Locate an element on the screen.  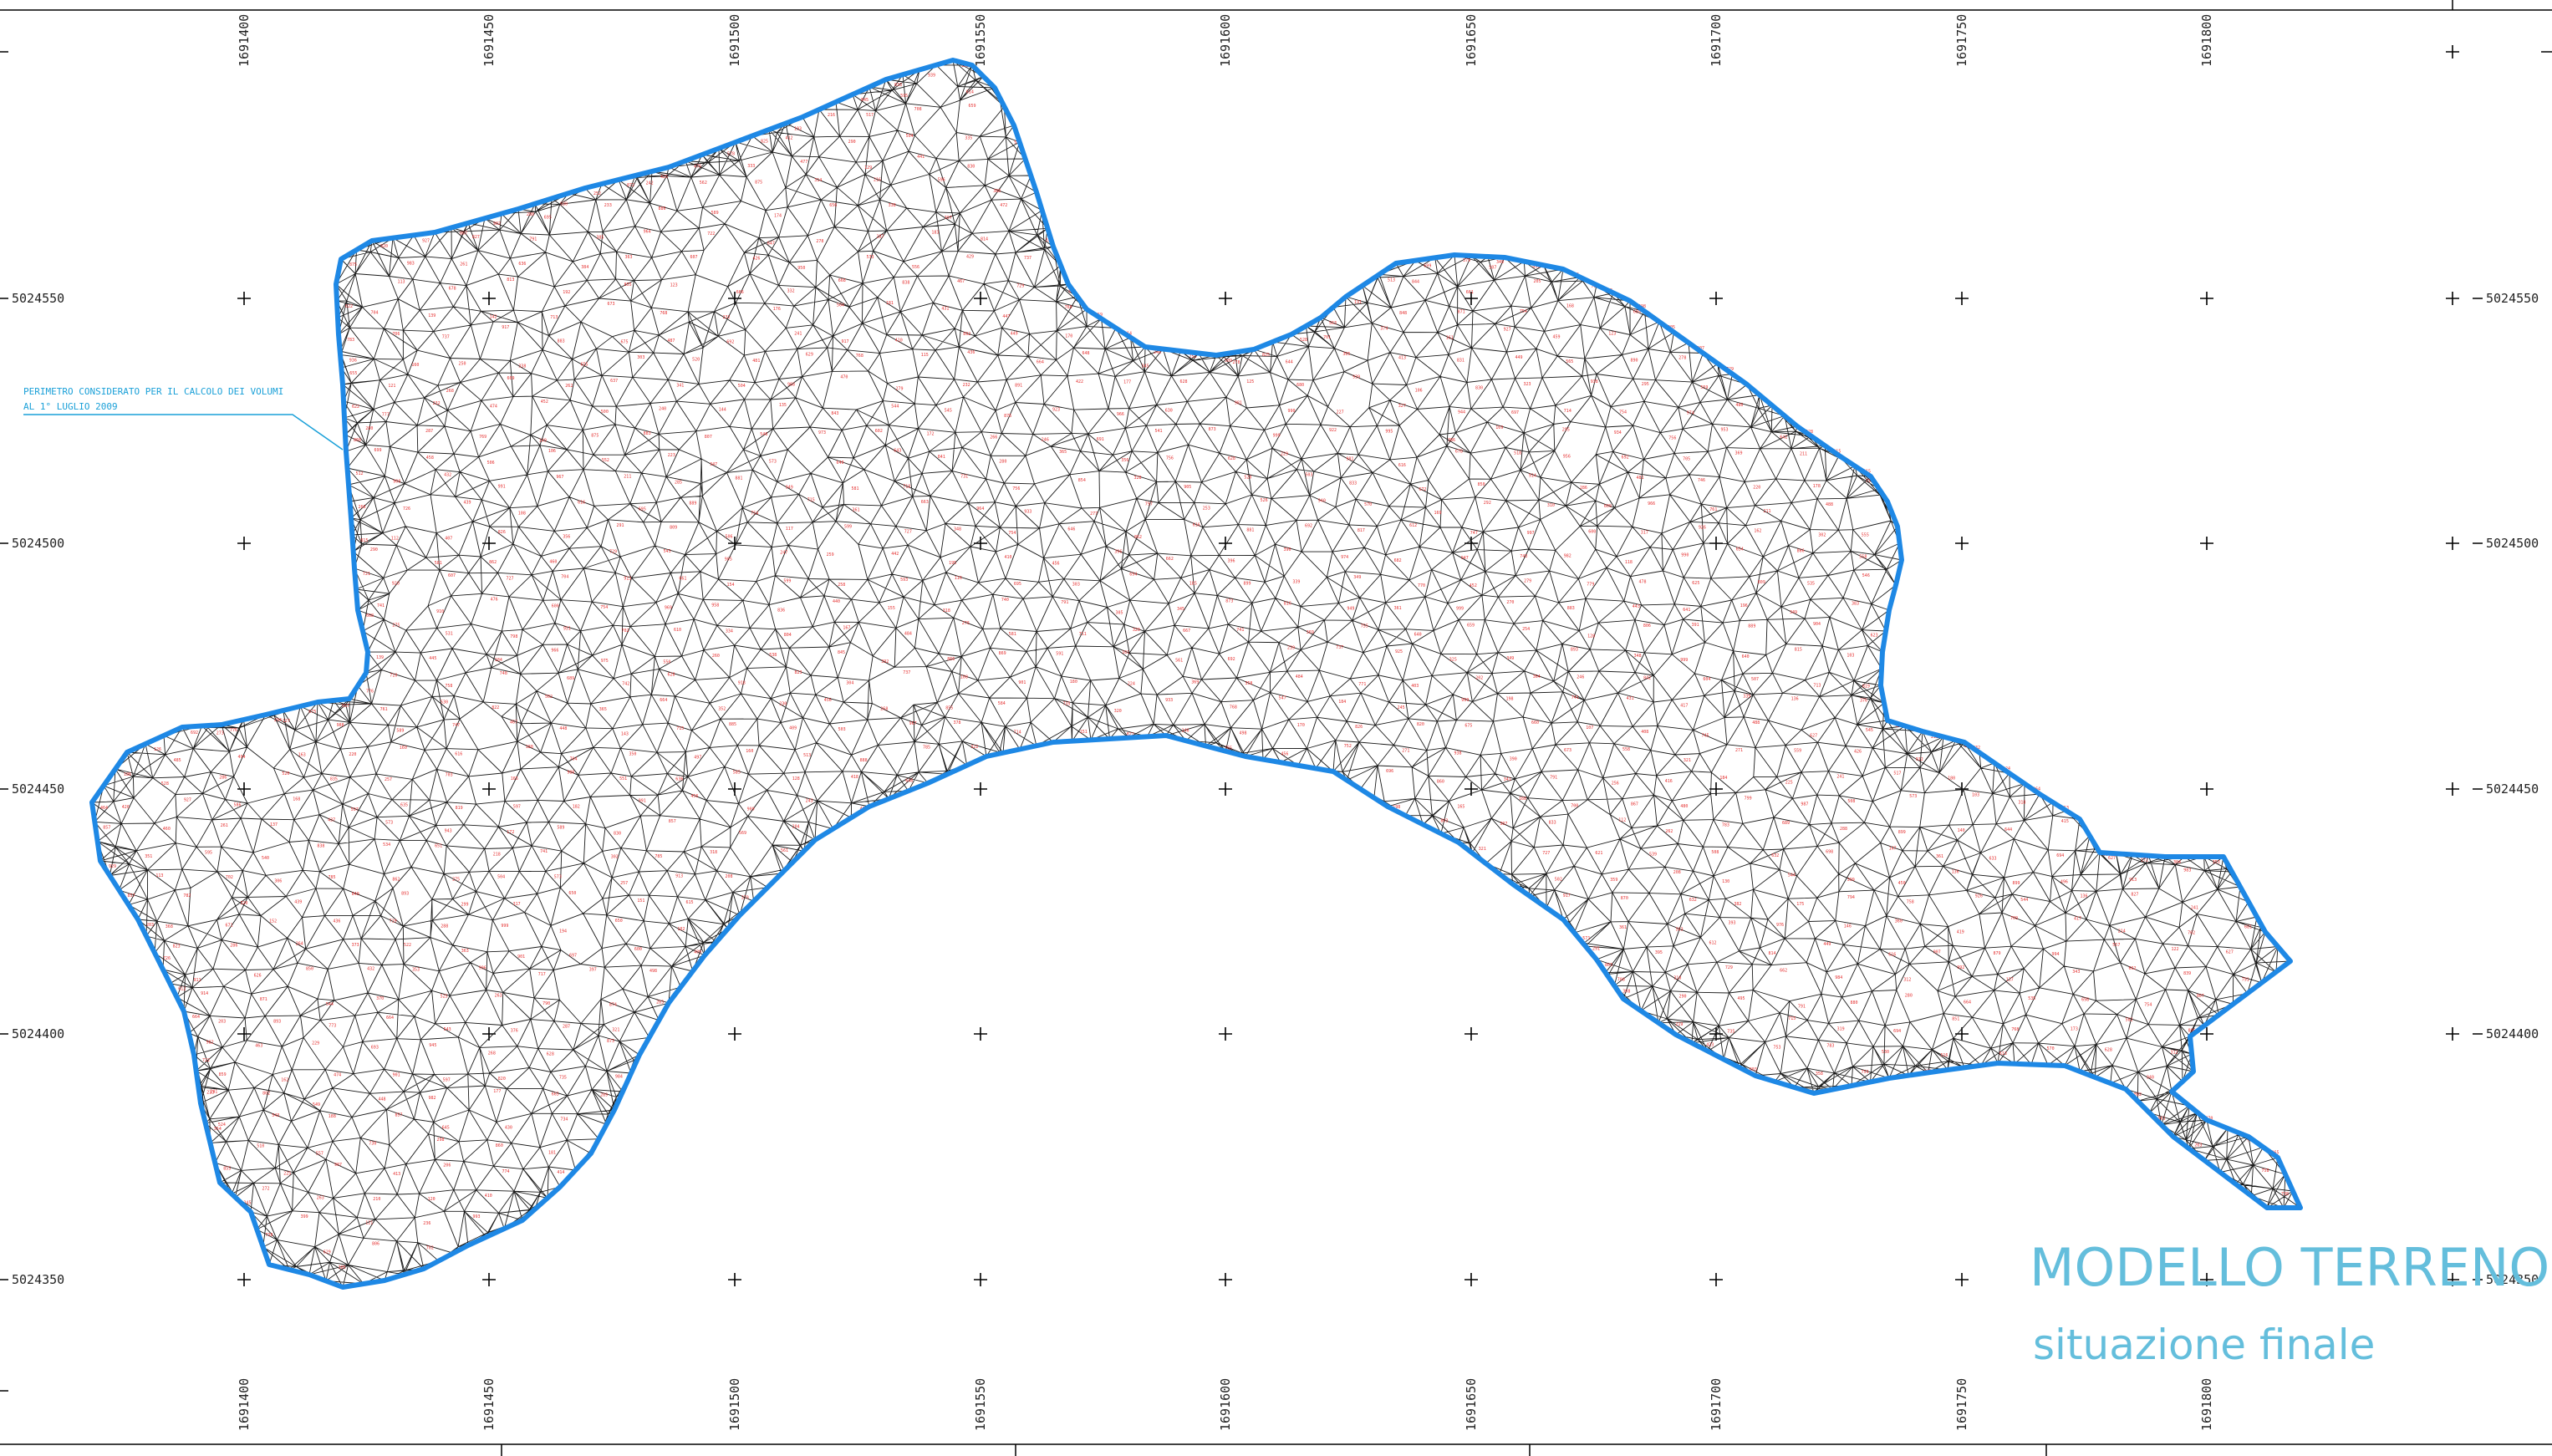
elevation-tag: 144 is located at coordinates (723, 409).